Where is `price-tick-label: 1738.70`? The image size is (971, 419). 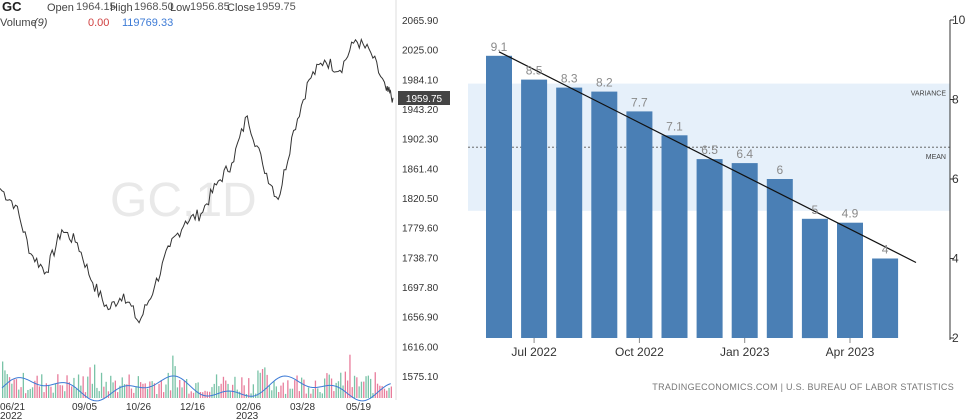 price-tick-label: 1738.70 is located at coordinates (420, 258).